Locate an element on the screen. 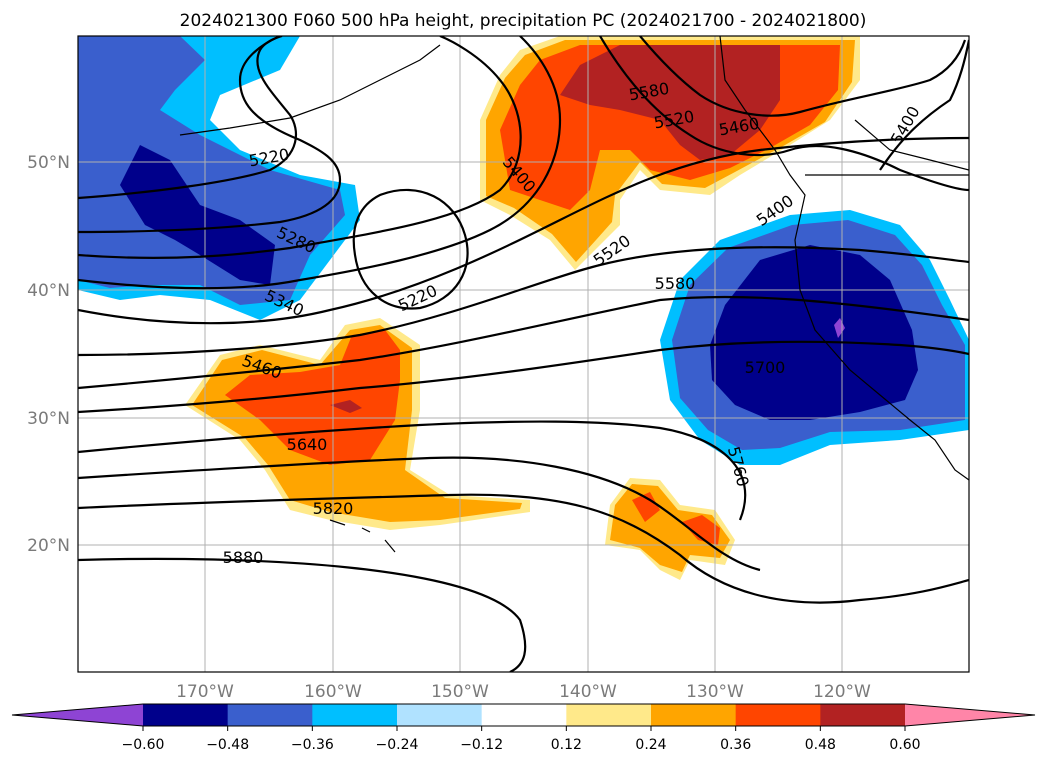 Image resolution: width=1047 pixels, height=765 pixels. longitude-labels: 170°W 160°W 150°W 140°W 130°W 120°W is located at coordinates (523, 692).